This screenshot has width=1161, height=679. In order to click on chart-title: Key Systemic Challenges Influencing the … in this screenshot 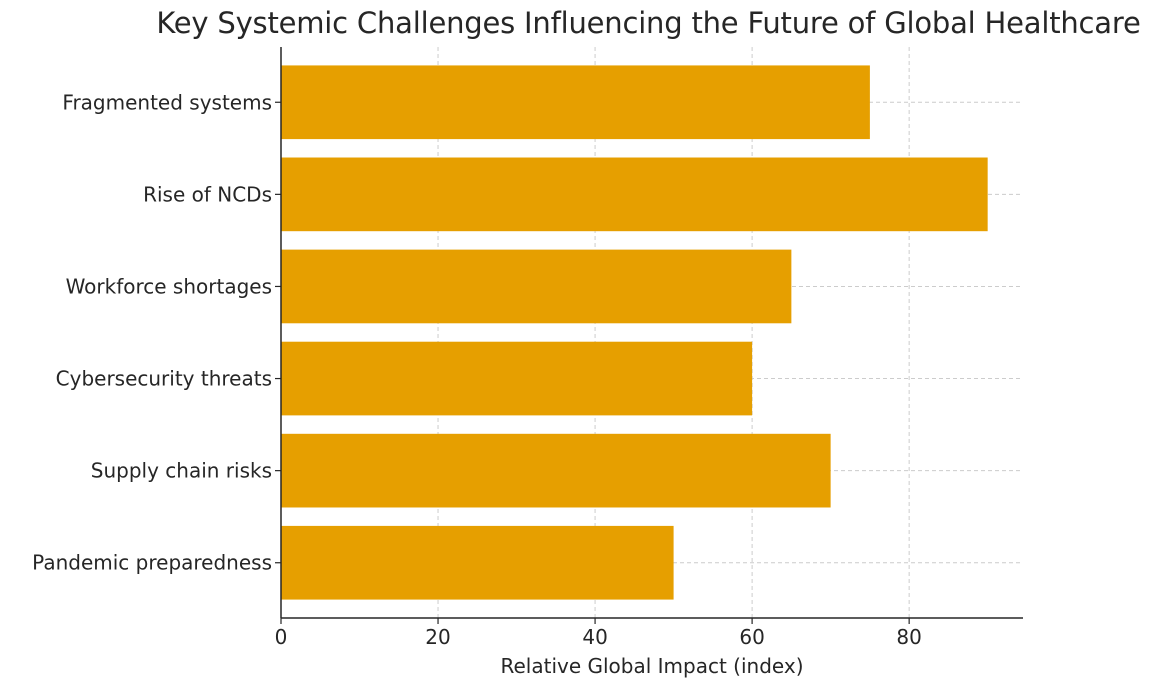, I will do `click(648, 23)`.